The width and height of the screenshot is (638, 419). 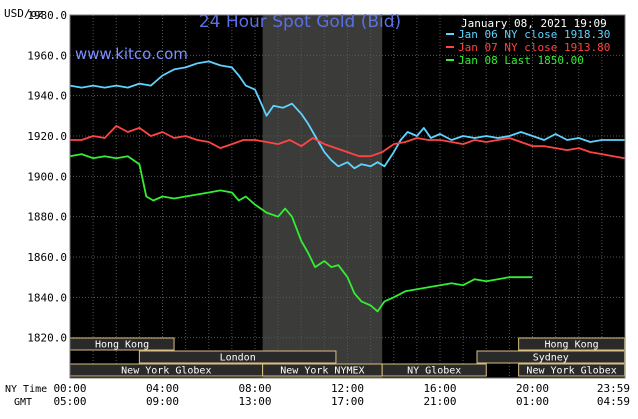 I want to click on market-session-label: NY Globex, so click(x=434, y=371).